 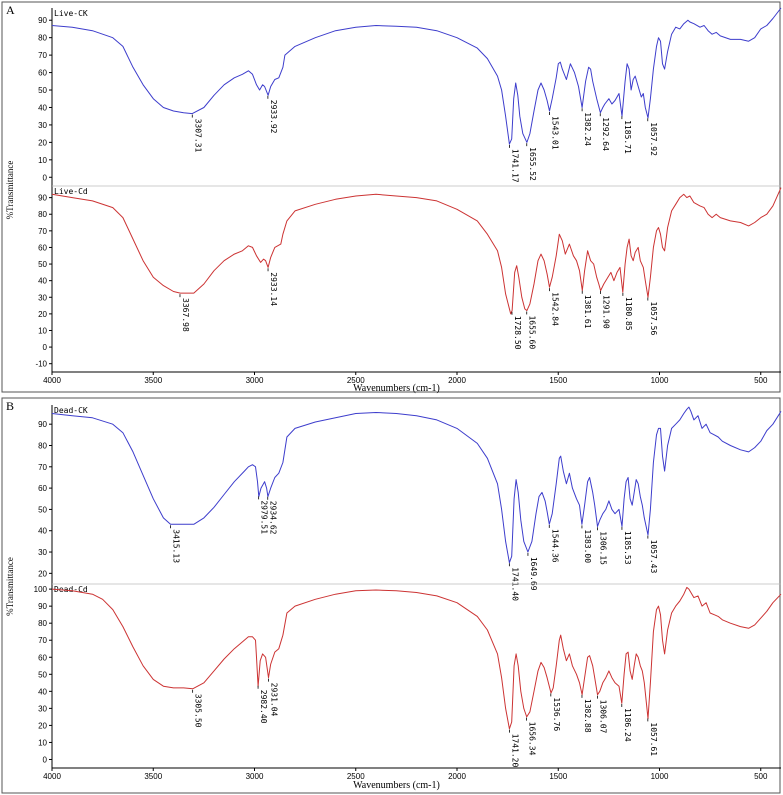 What do you see at coordinates (555, 133) in the screenshot?
I see `peak-label: 1543.01` at bounding box center [555, 133].